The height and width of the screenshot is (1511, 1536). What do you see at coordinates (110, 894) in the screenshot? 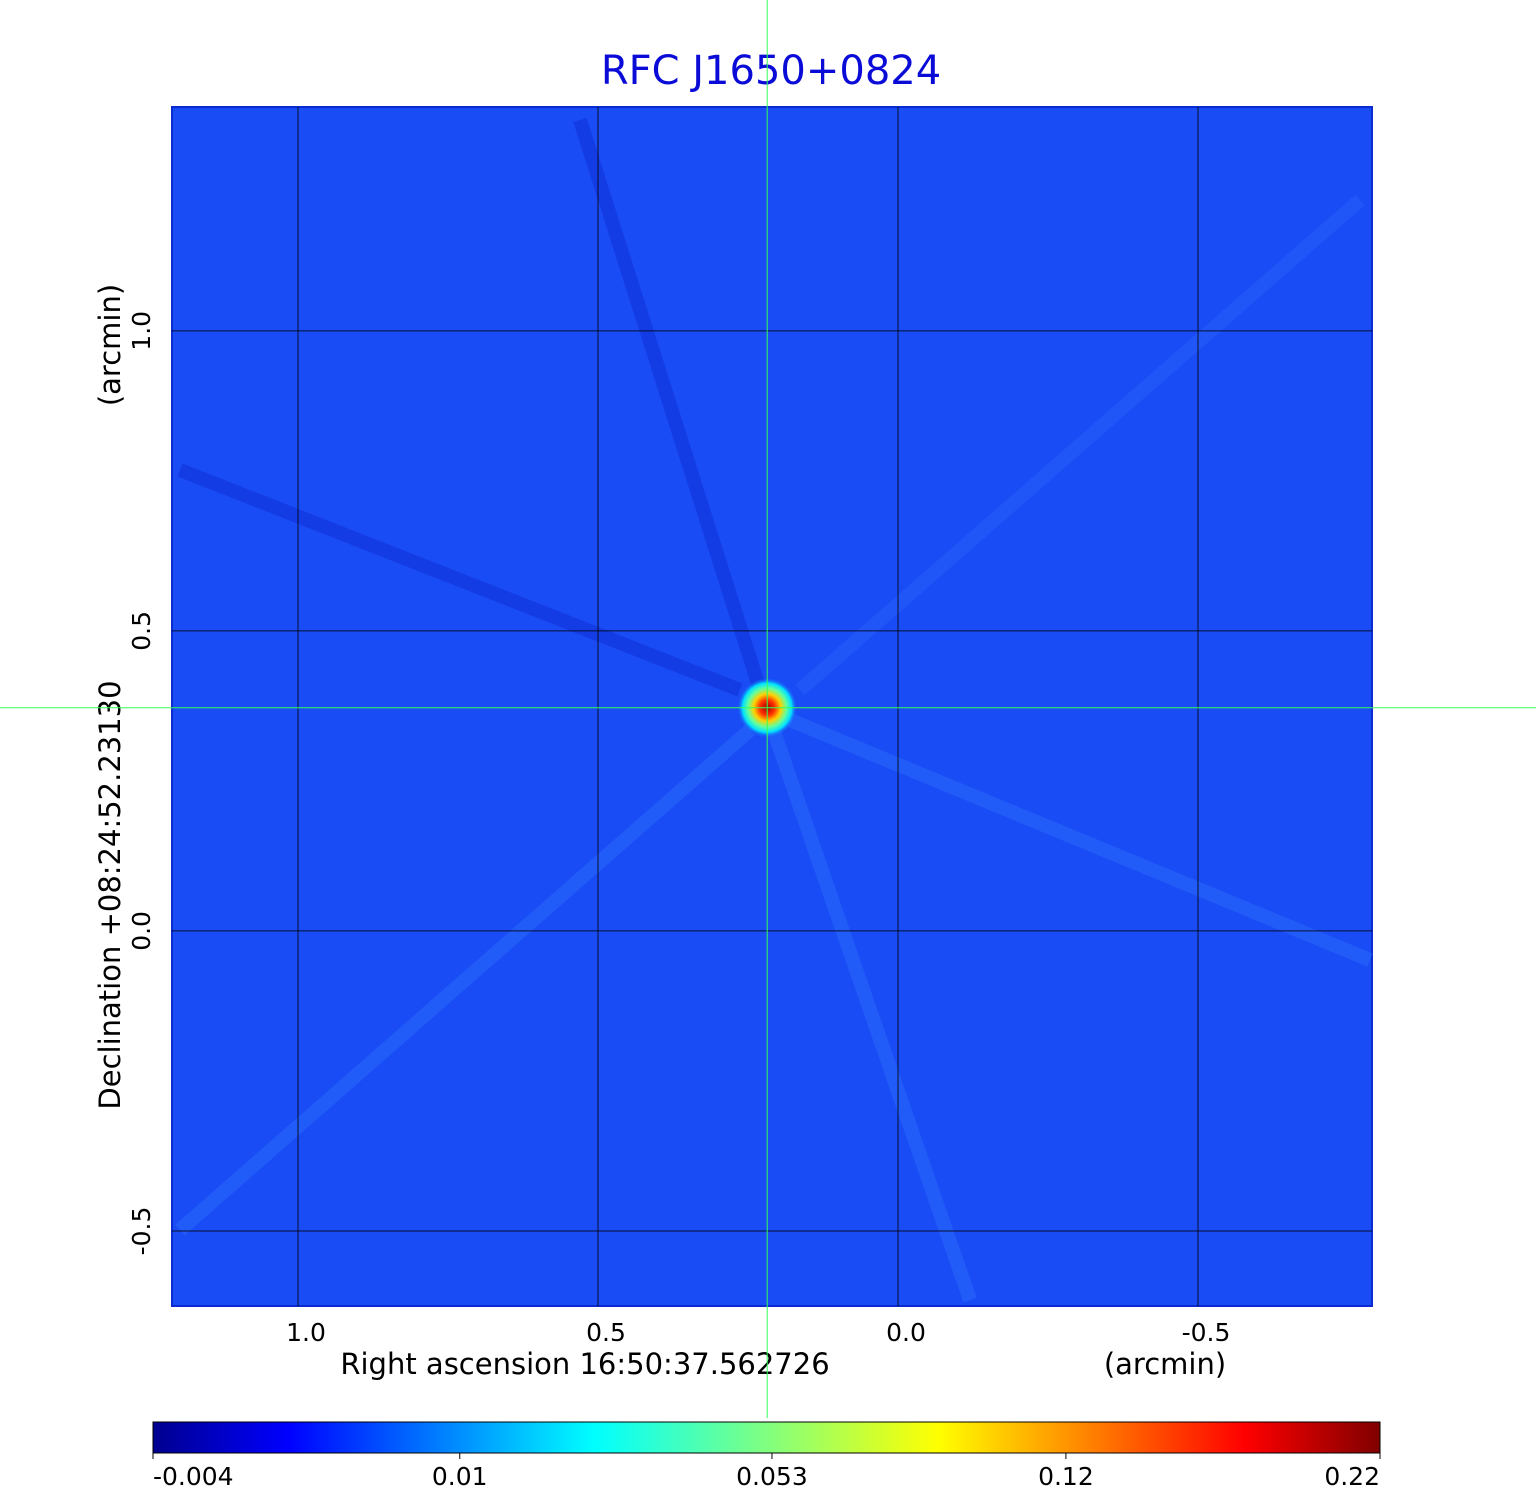
I see `y-axis-label: Declination +08:24:52.23130` at bounding box center [110, 894].